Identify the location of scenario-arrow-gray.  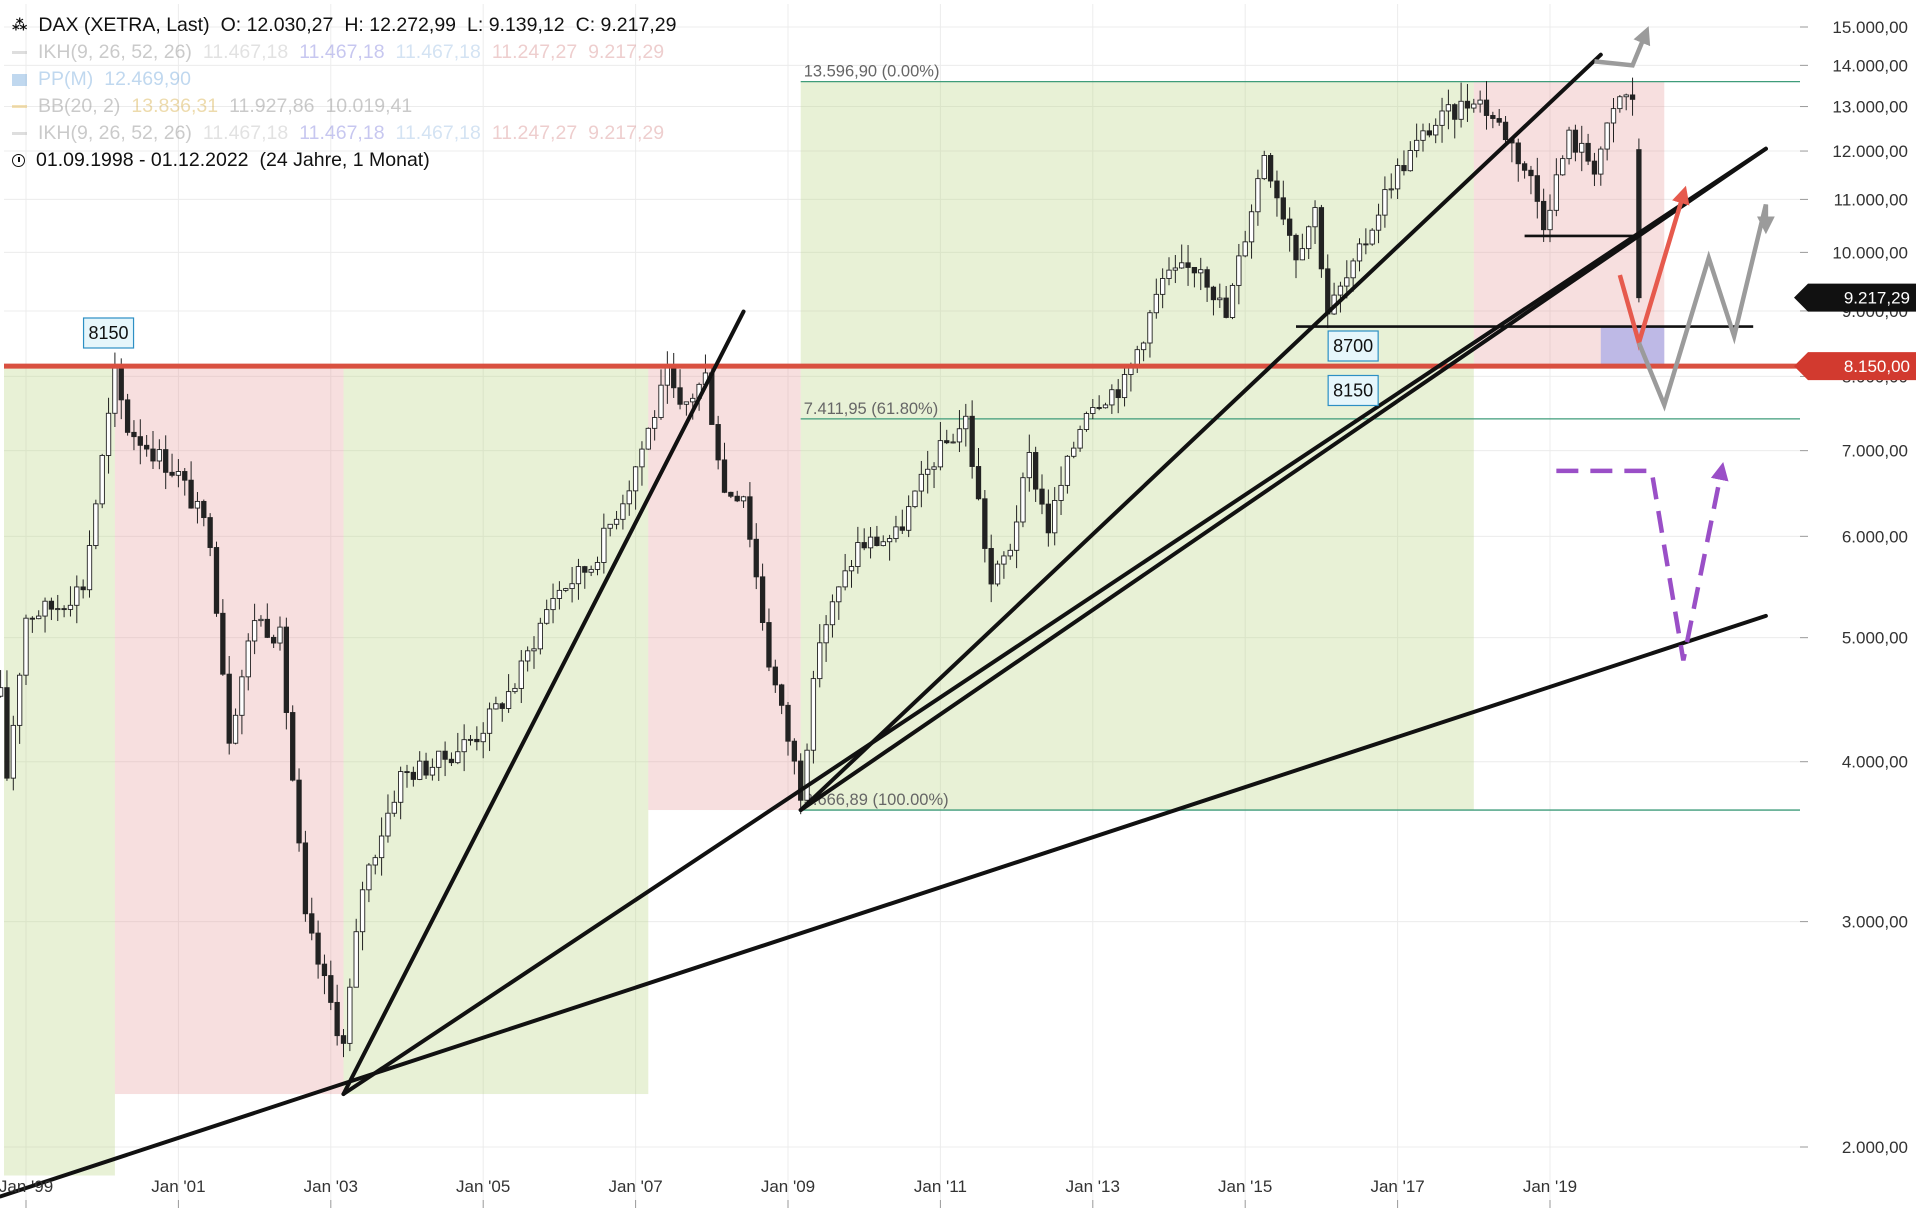
(1622, 47).